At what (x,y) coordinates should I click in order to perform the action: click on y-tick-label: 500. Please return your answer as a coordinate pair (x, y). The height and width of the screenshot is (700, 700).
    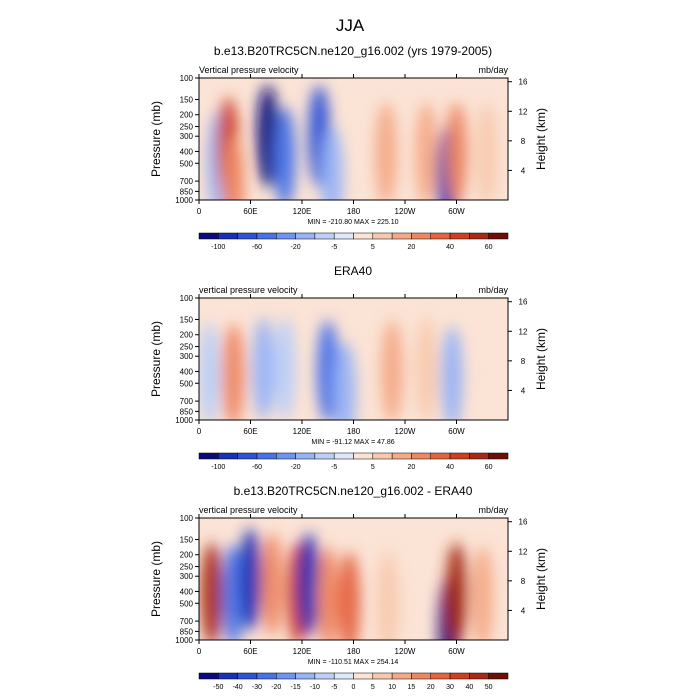
    Looking at the image, I should click on (187, 163).